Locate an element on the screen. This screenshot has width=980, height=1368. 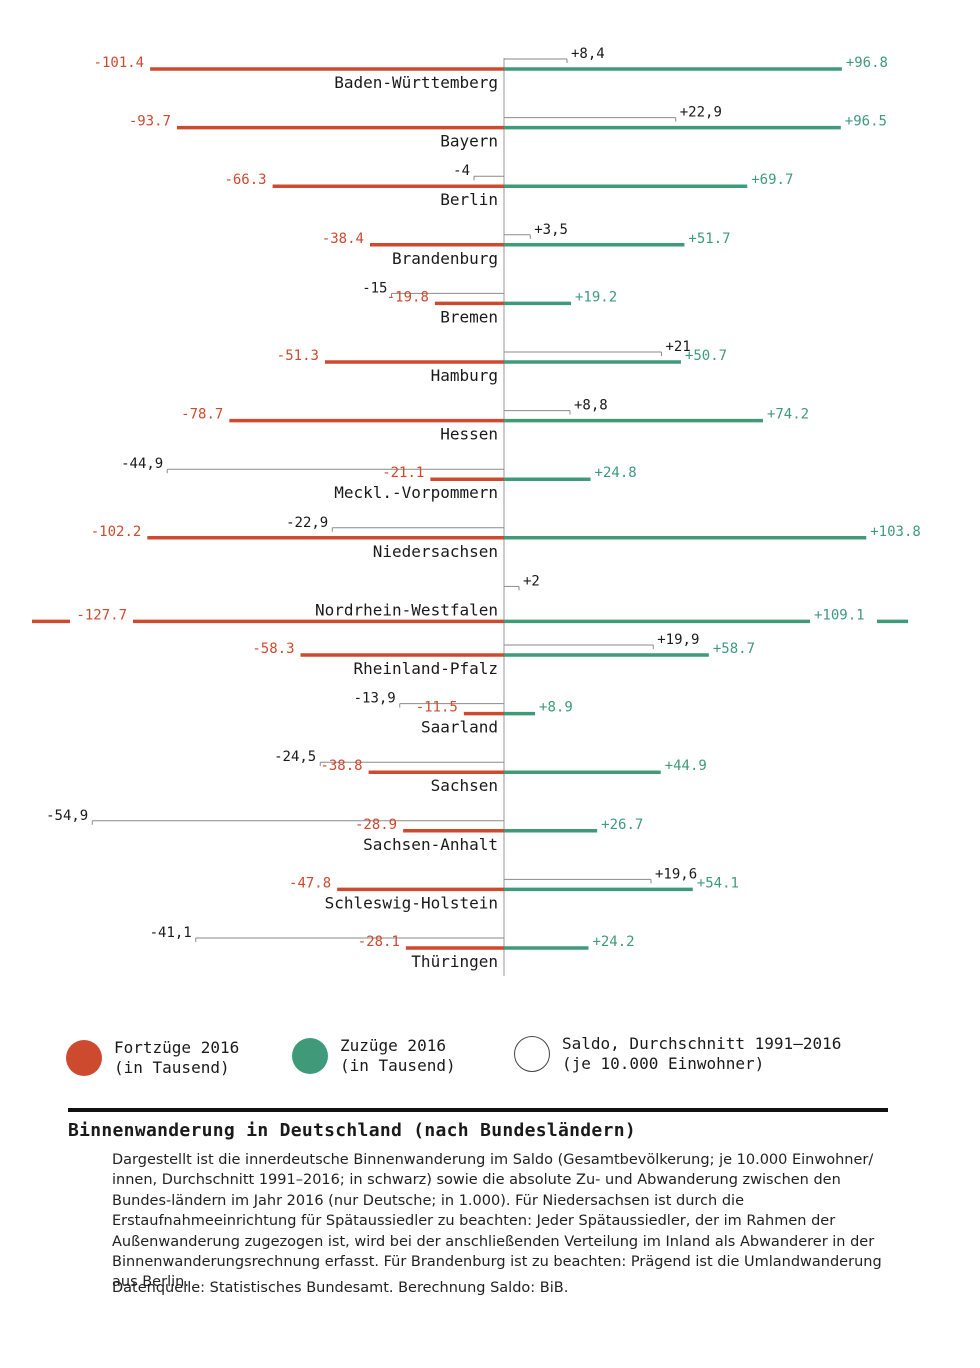
state-label: Schleswig-Holstein is located at coordinates (411, 902).